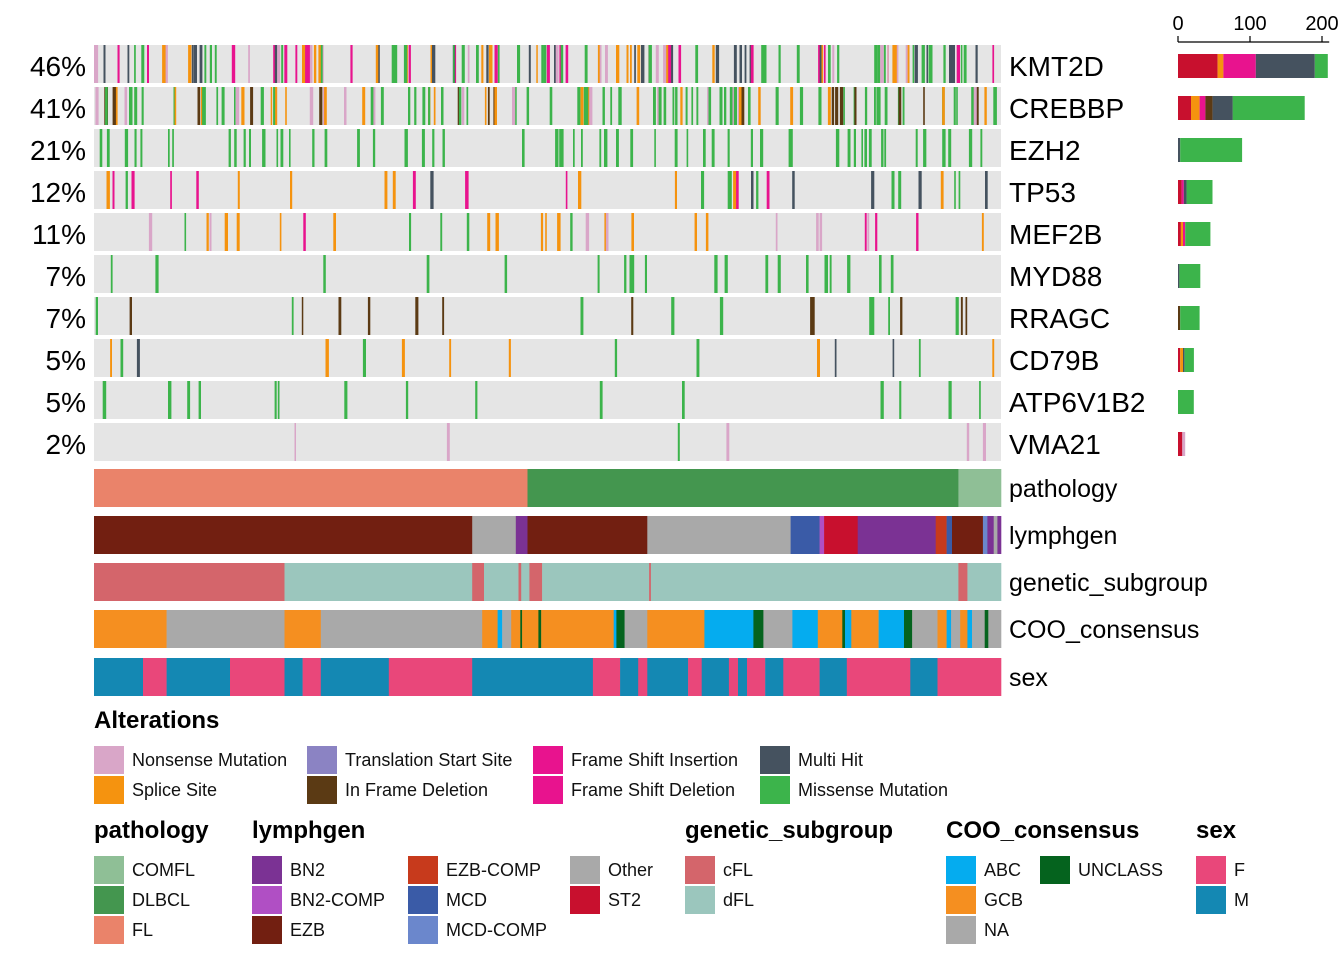 Image resolution: width=1344 pixels, height=960 pixels. Describe the element at coordinates (1055, 444) in the screenshot. I see `gene-label-vma21: VMA21` at that location.